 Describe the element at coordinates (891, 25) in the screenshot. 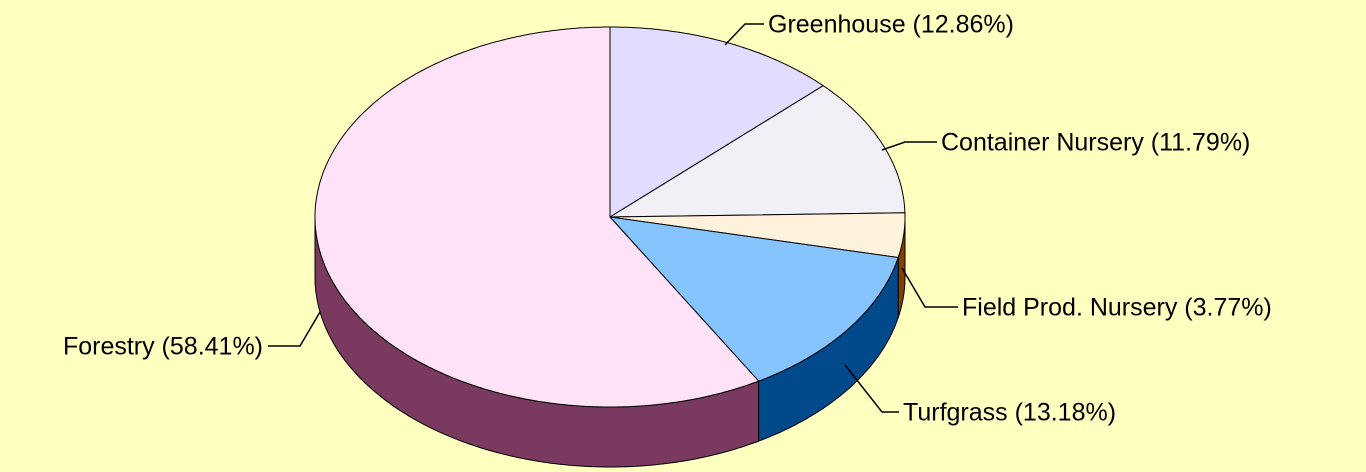

I see `slice-label: Greenhouse (12.86%)` at that location.